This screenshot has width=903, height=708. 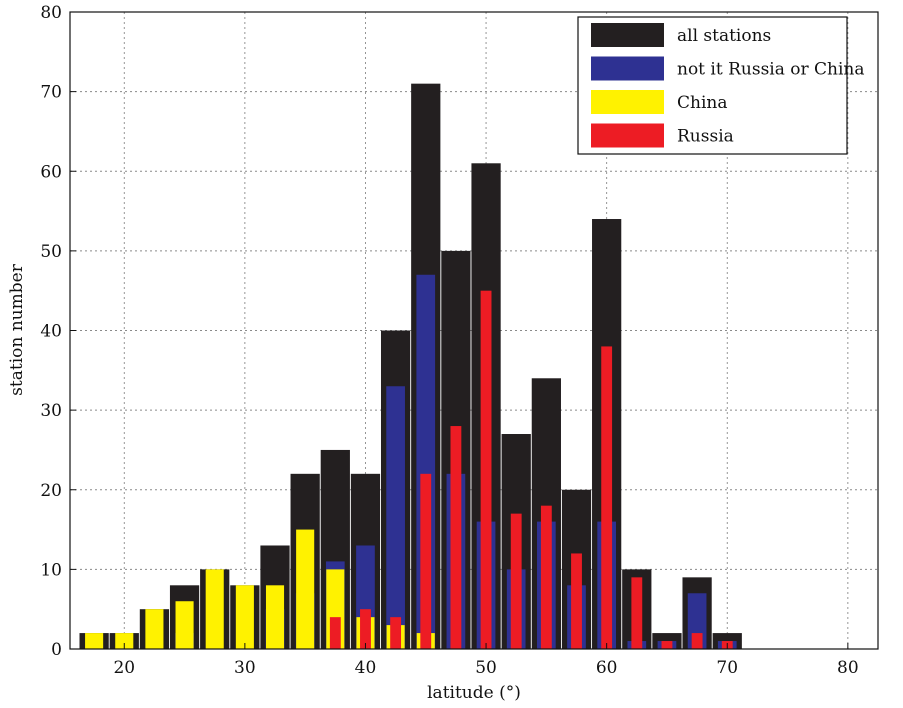 I want to click on legend-label-2: China, so click(x=702, y=103).